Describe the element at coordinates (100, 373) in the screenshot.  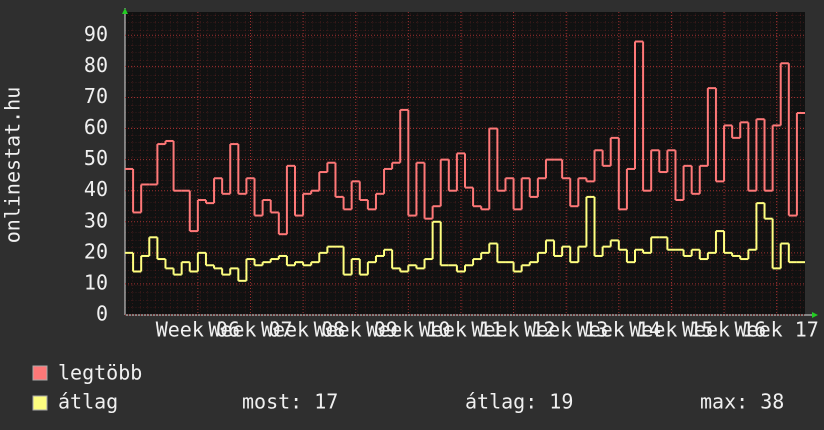
I see `legend-label: legtöbb` at that location.